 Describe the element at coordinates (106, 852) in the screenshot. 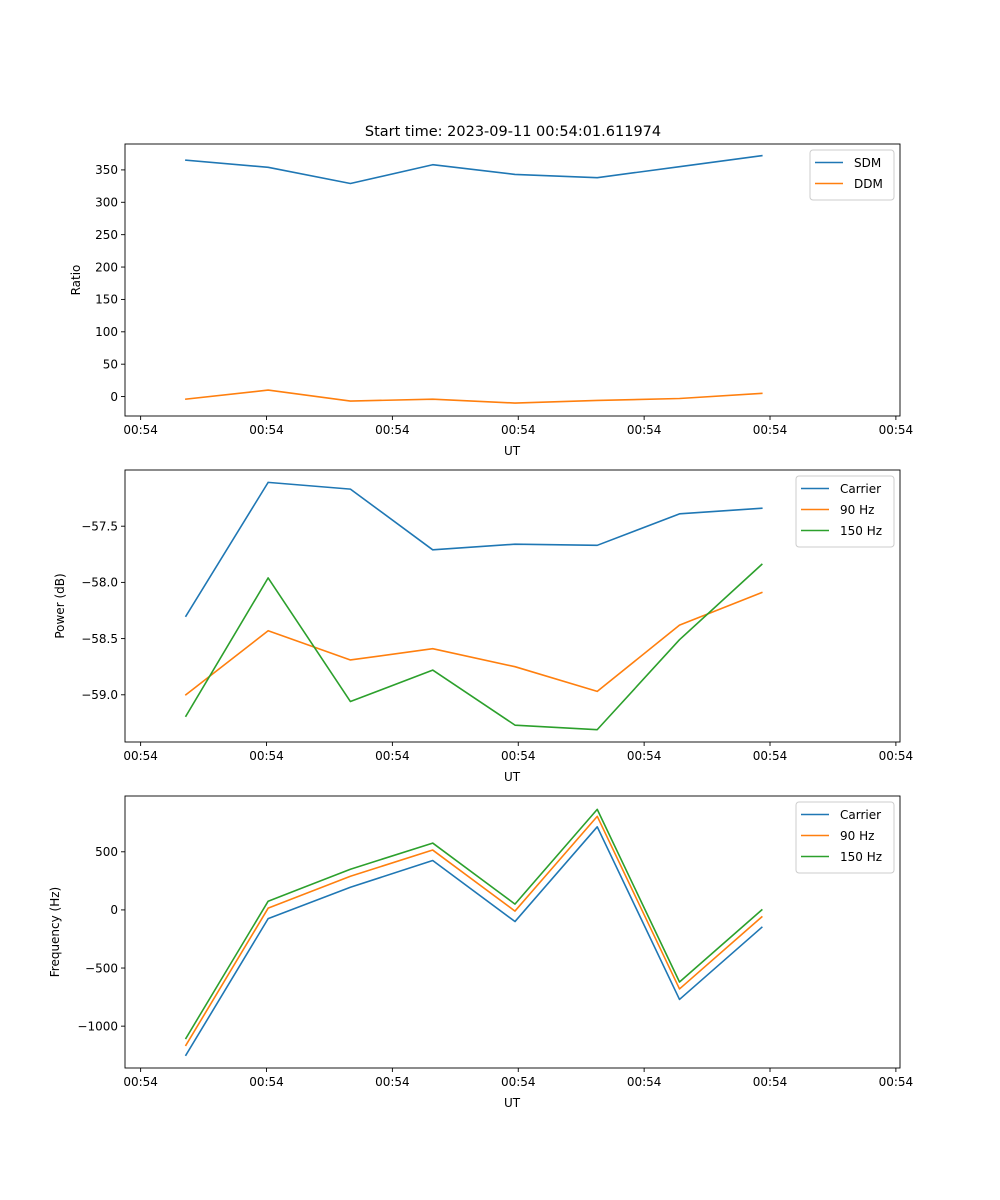

I see `frequency-y-tick-label: 500` at that location.